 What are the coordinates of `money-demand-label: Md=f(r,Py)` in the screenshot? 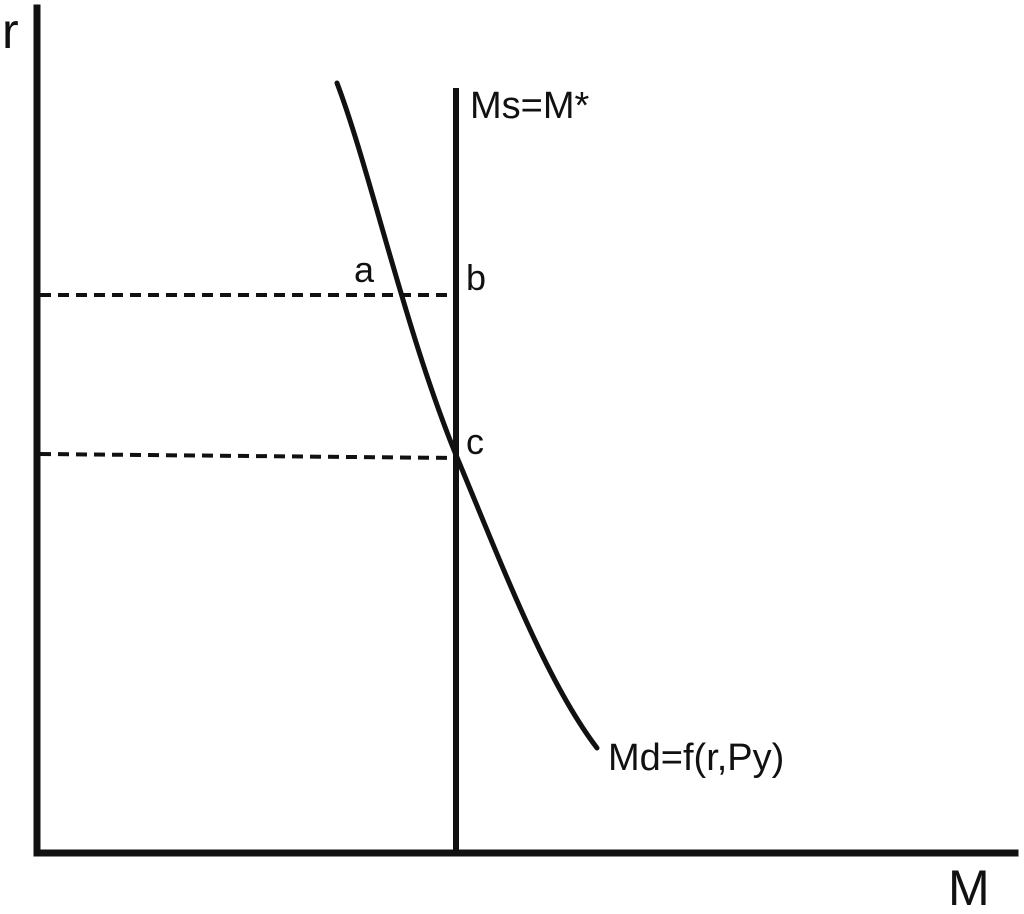 It's located at (696, 758).